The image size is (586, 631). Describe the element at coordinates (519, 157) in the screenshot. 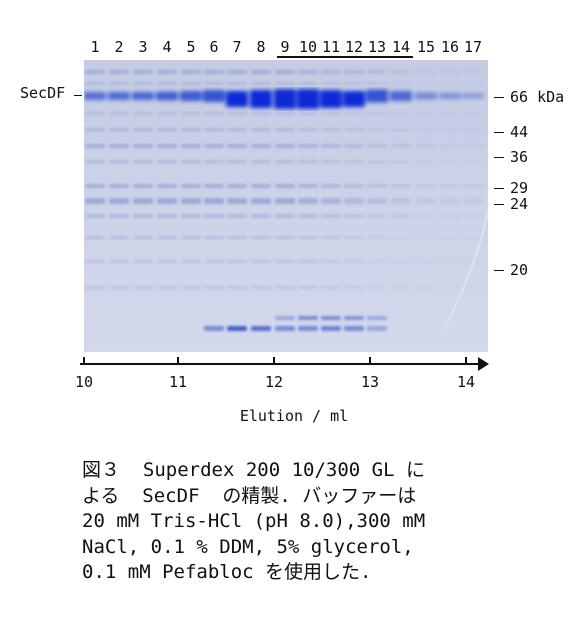

I see `marker-label: 36` at that location.